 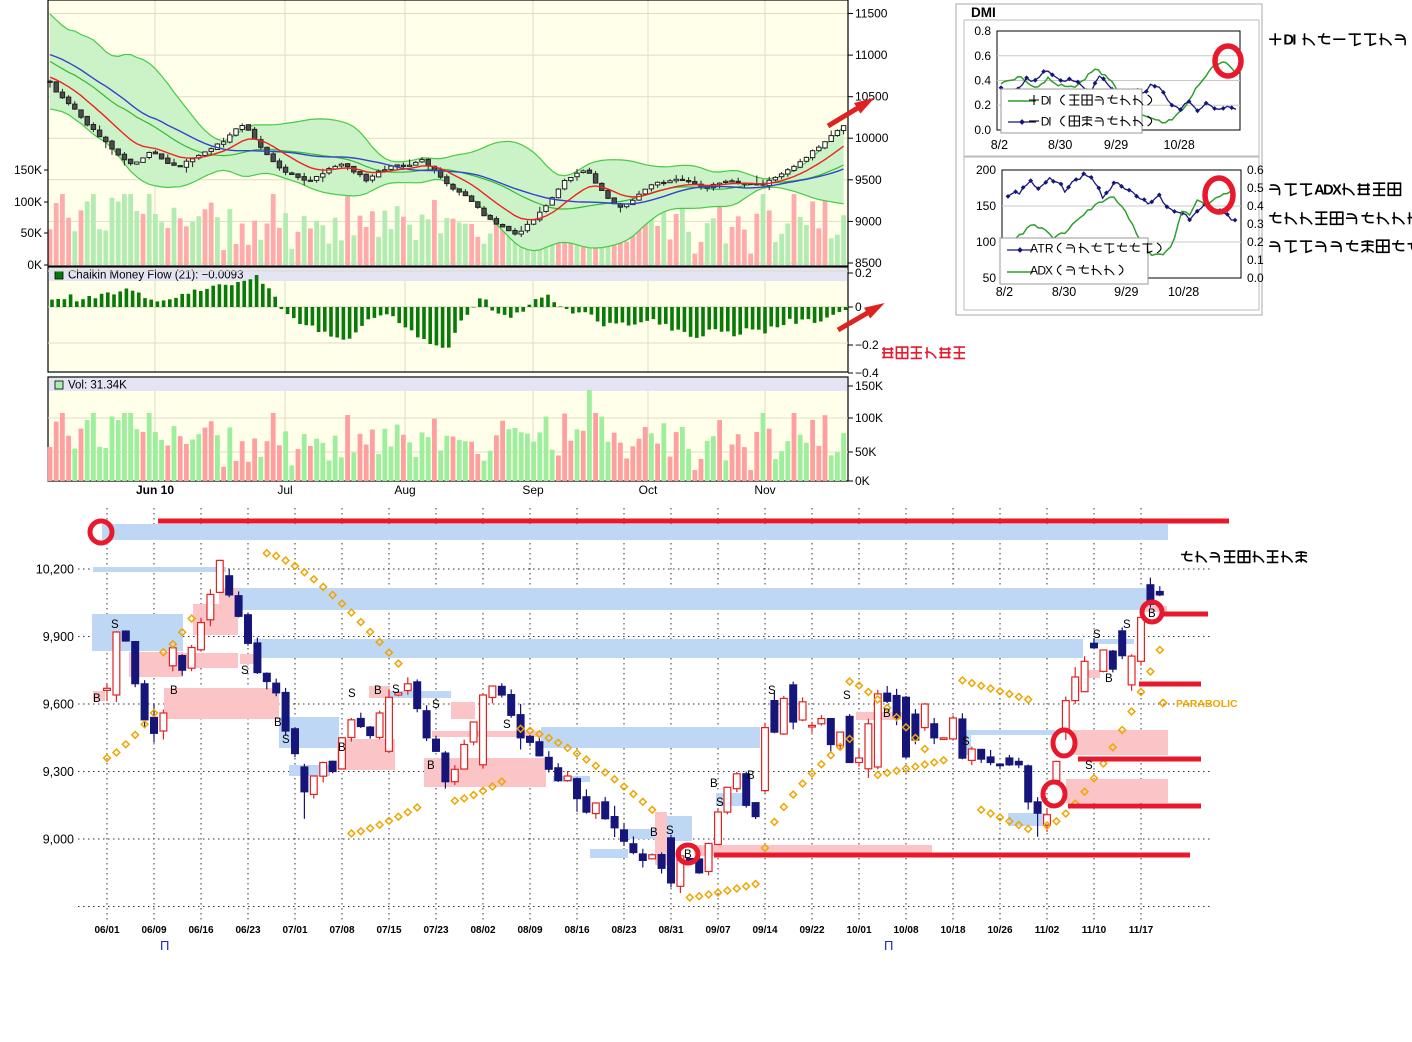 I want to click on svg-text: 09/14, so click(x=764, y=930).